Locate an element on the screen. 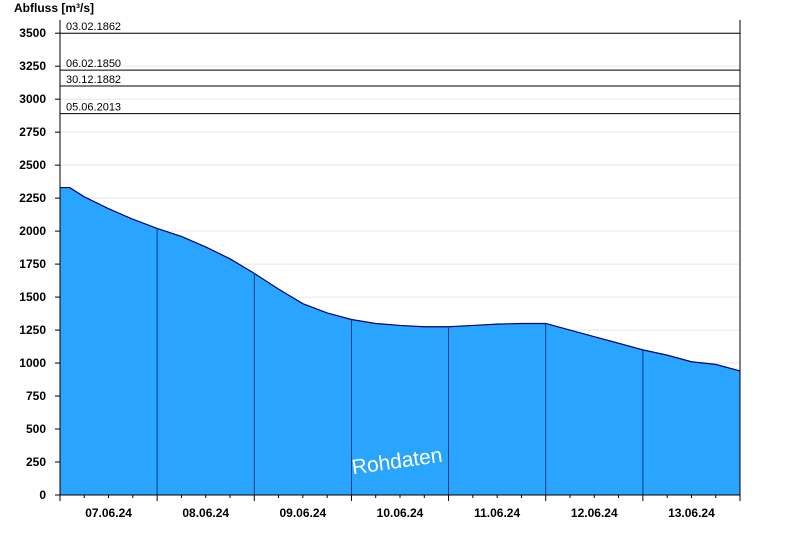 This screenshot has width=800, height=550. y-tick-label: 3000 is located at coordinates (32, 99).